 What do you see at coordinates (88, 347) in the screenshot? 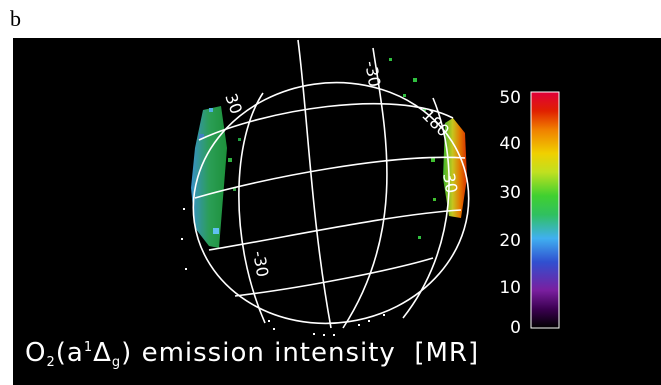
I see `caption-sup1: 1` at bounding box center [88, 347].